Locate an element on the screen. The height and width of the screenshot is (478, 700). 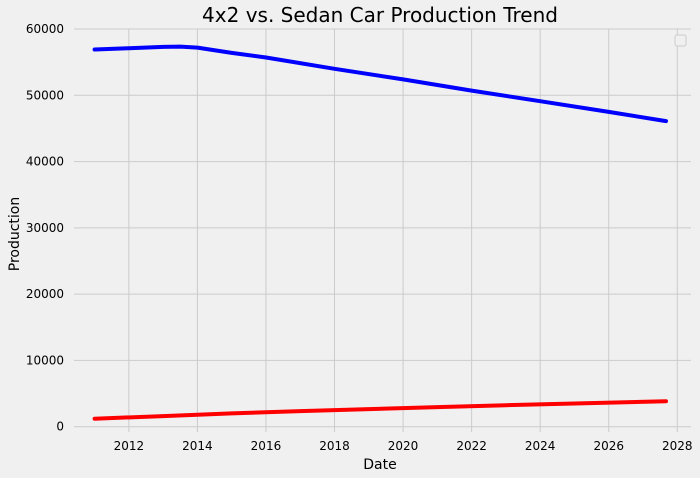
y-tick-label: 30000 is located at coordinates (45, 228).